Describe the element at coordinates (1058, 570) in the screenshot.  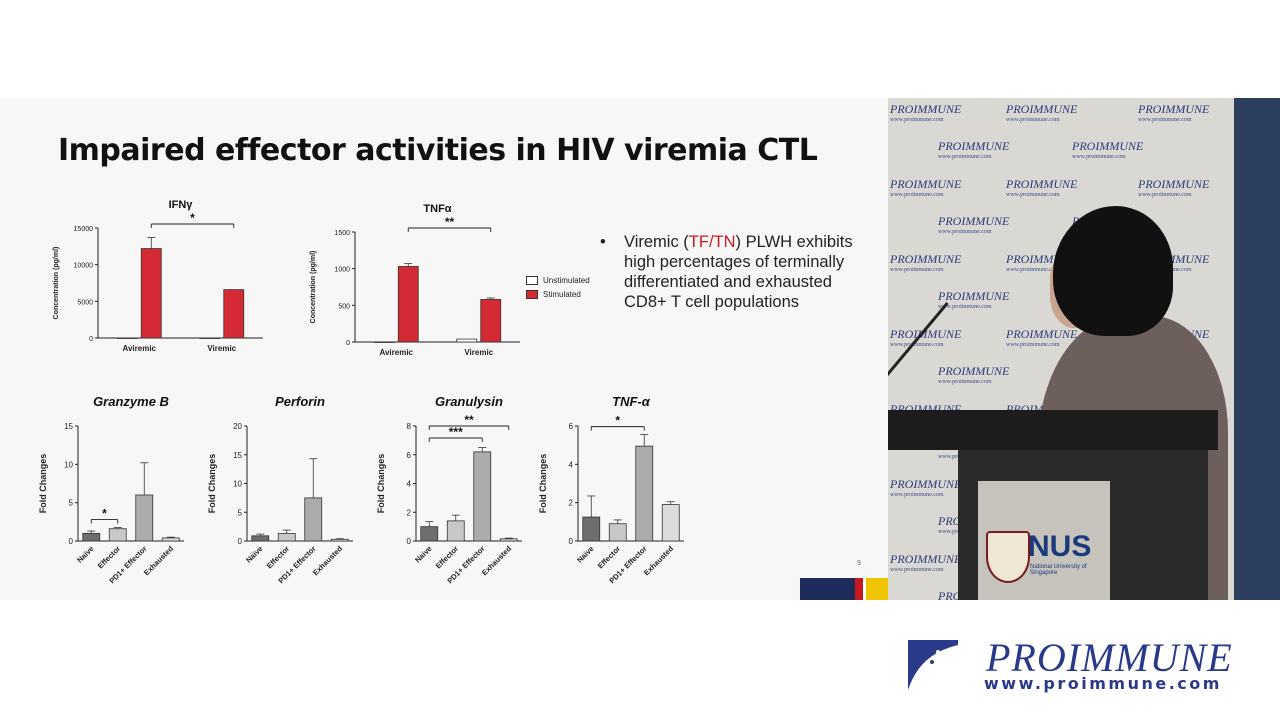
I see `nus-logo-subtitle: National University of Singapore` at that location.